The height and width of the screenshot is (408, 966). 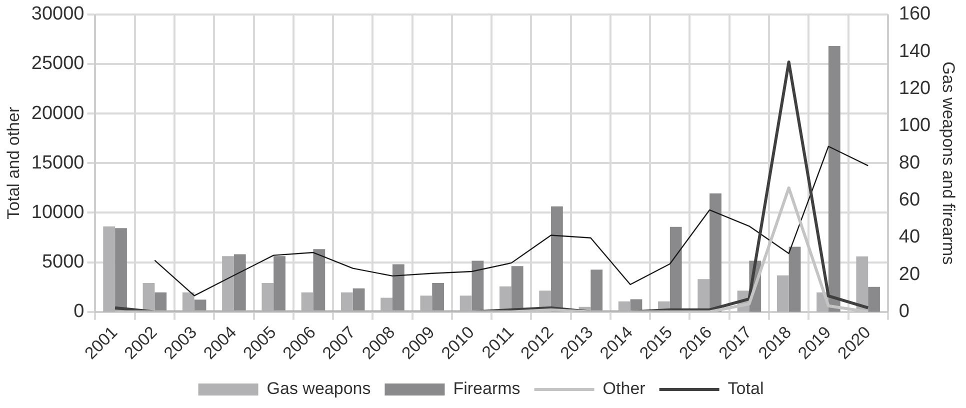 What do you see at coordinates (63, 261) in the screenshot?
I see `y-tick-label: 5000` at bounding box center [63, 261].